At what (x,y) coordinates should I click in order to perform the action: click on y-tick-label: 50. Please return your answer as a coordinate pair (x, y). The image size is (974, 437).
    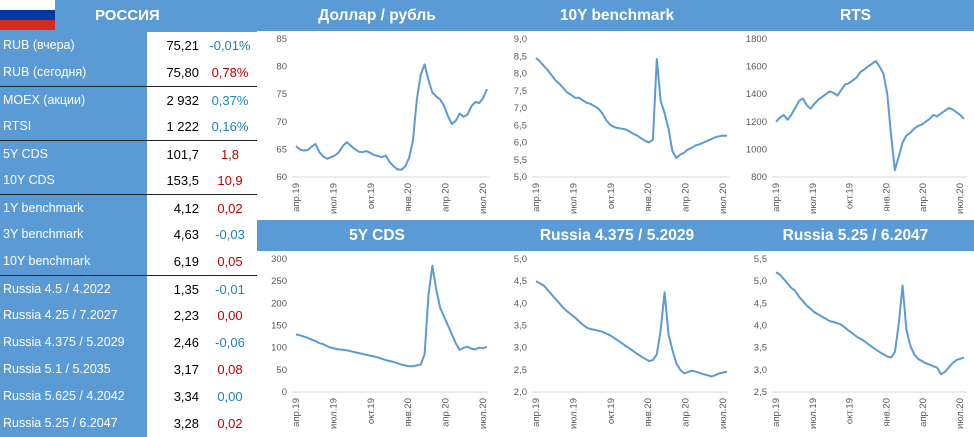
    Looking at the image, I should click on (281, 370).